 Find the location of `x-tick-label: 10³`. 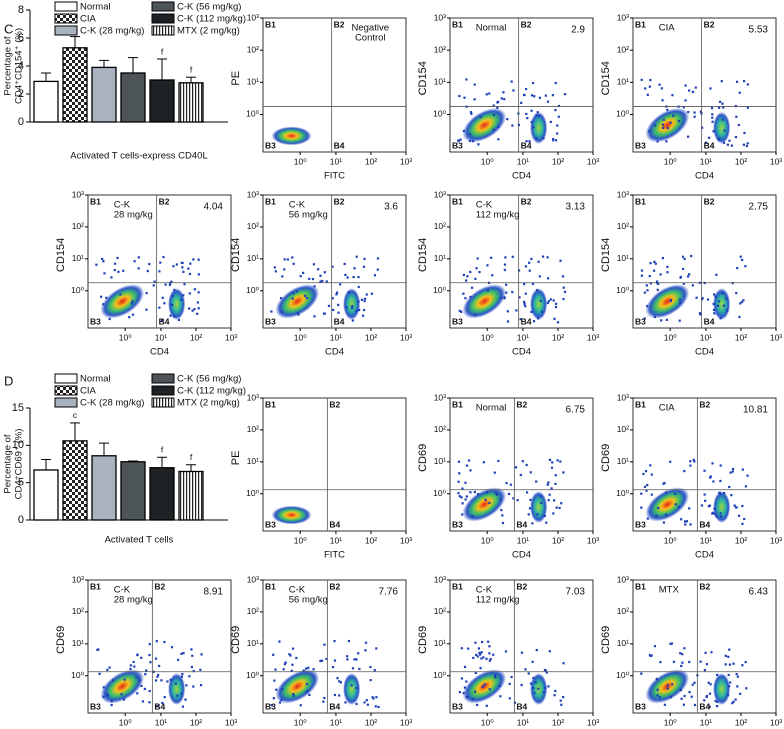

x-tick-label: 10³ is located at coordinates (231, 337).